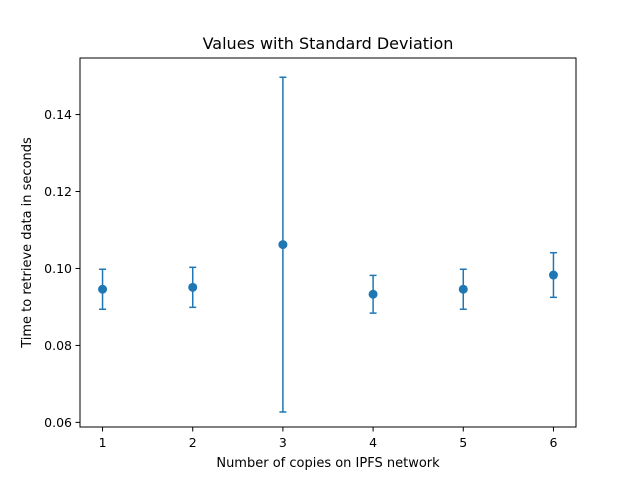  I want to click on y-tick-label: 0.12, so click(58, 191).